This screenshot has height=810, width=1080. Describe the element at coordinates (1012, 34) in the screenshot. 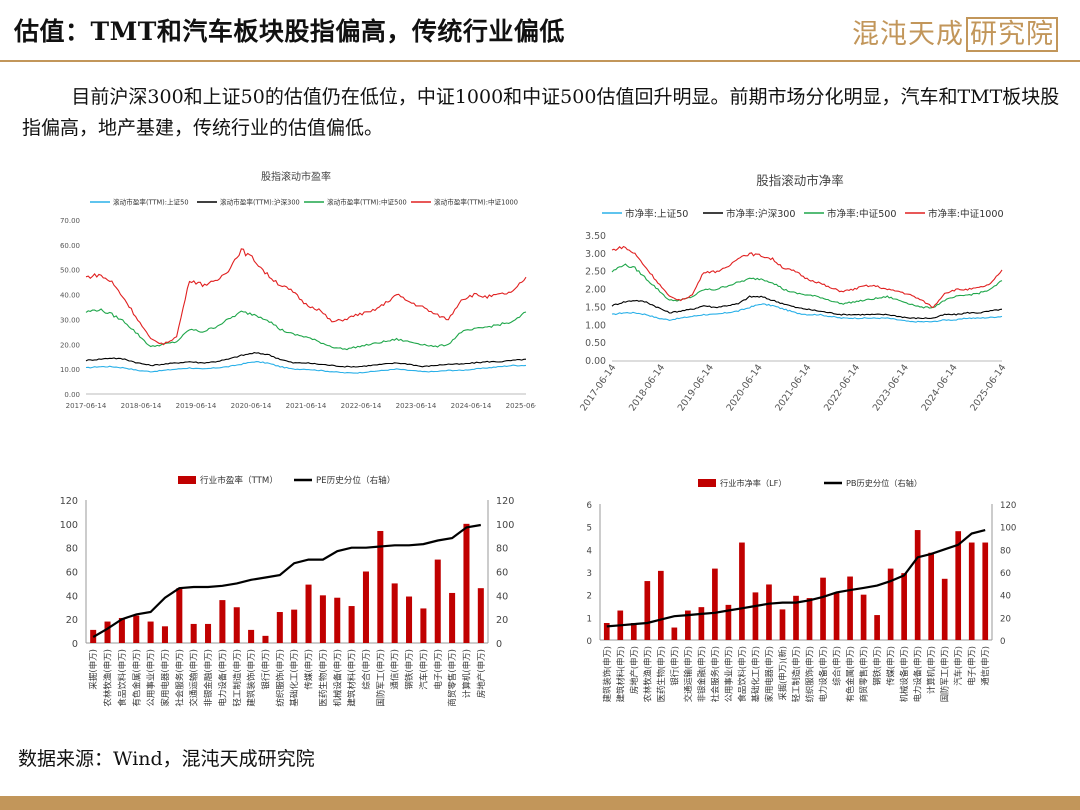

I see `logo-box: 研究院` at that location.